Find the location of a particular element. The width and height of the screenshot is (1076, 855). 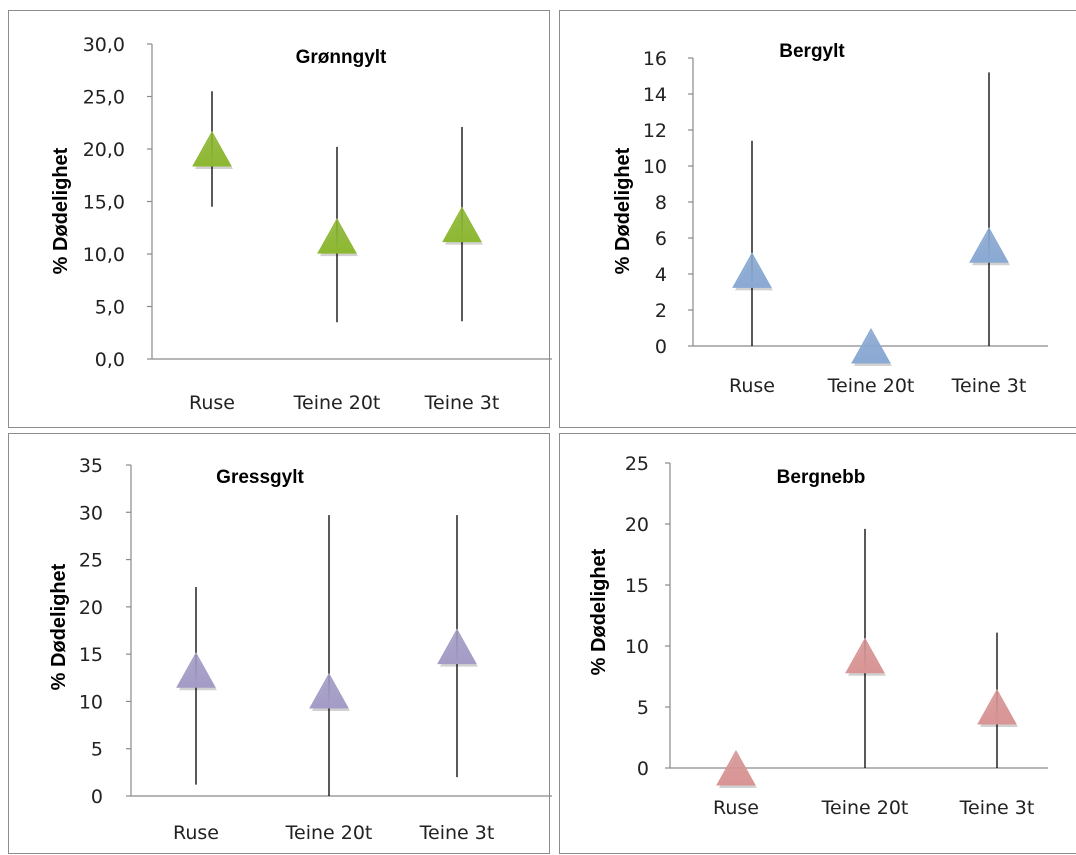

chart-title: Grønngylt is located at coordinates (341, 57).